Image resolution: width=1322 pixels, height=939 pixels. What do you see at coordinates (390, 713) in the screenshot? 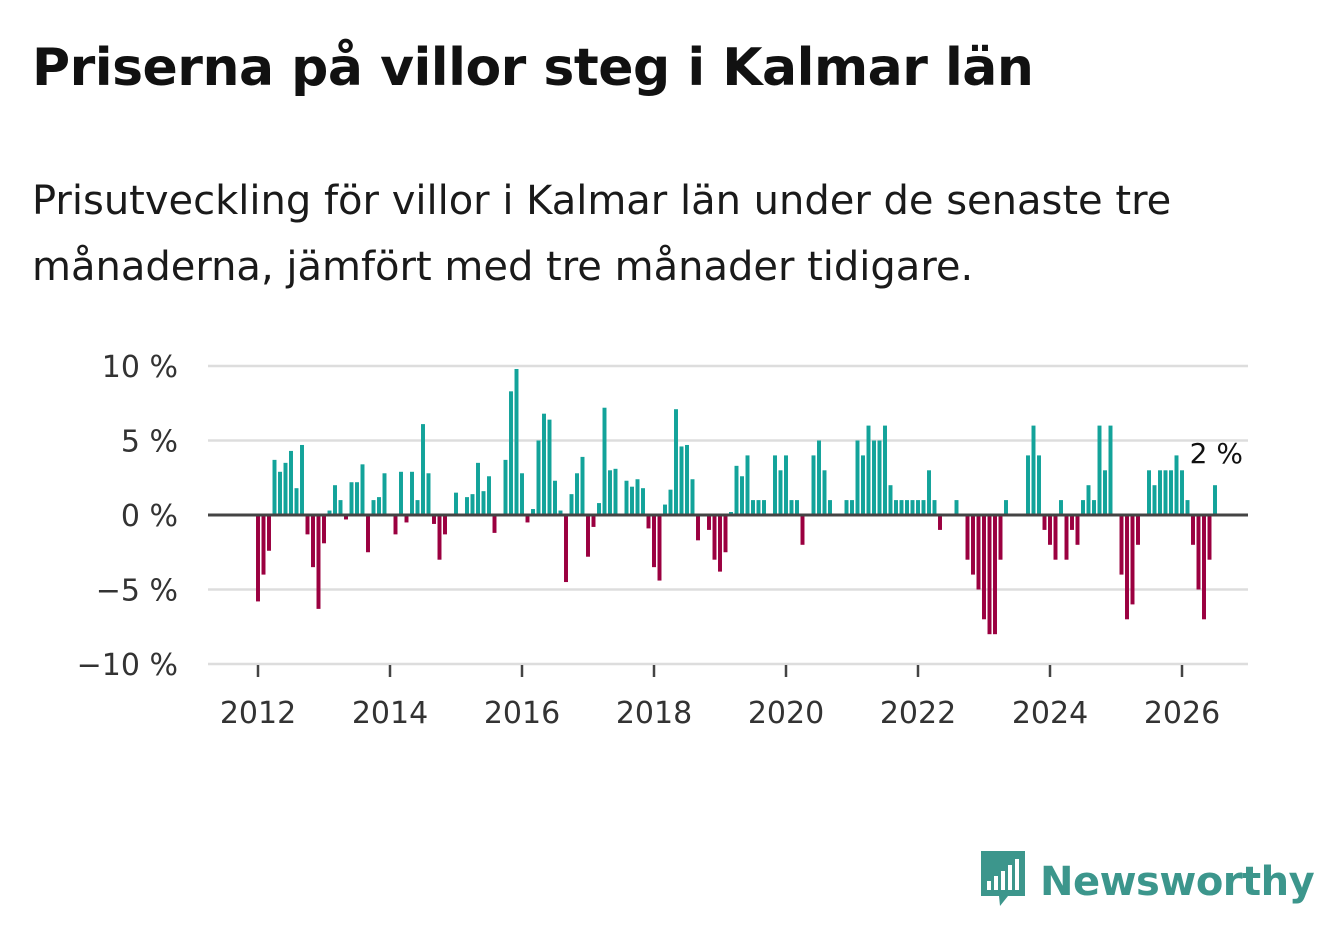
I see `x-tick-label: 2014` at bounding box center [390, 713].